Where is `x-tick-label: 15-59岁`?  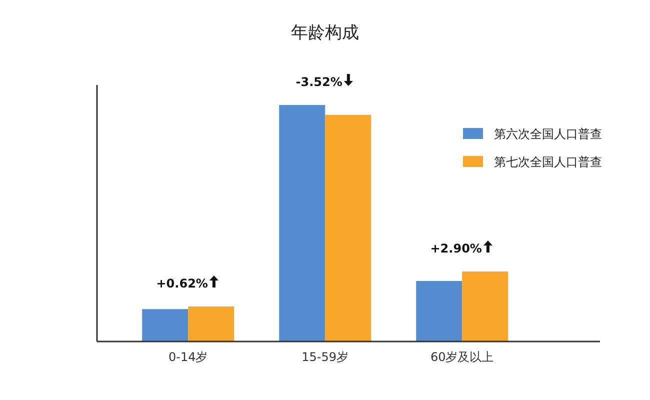
x-tick-label: 15-59岁 is located at coordinates (325, 357).